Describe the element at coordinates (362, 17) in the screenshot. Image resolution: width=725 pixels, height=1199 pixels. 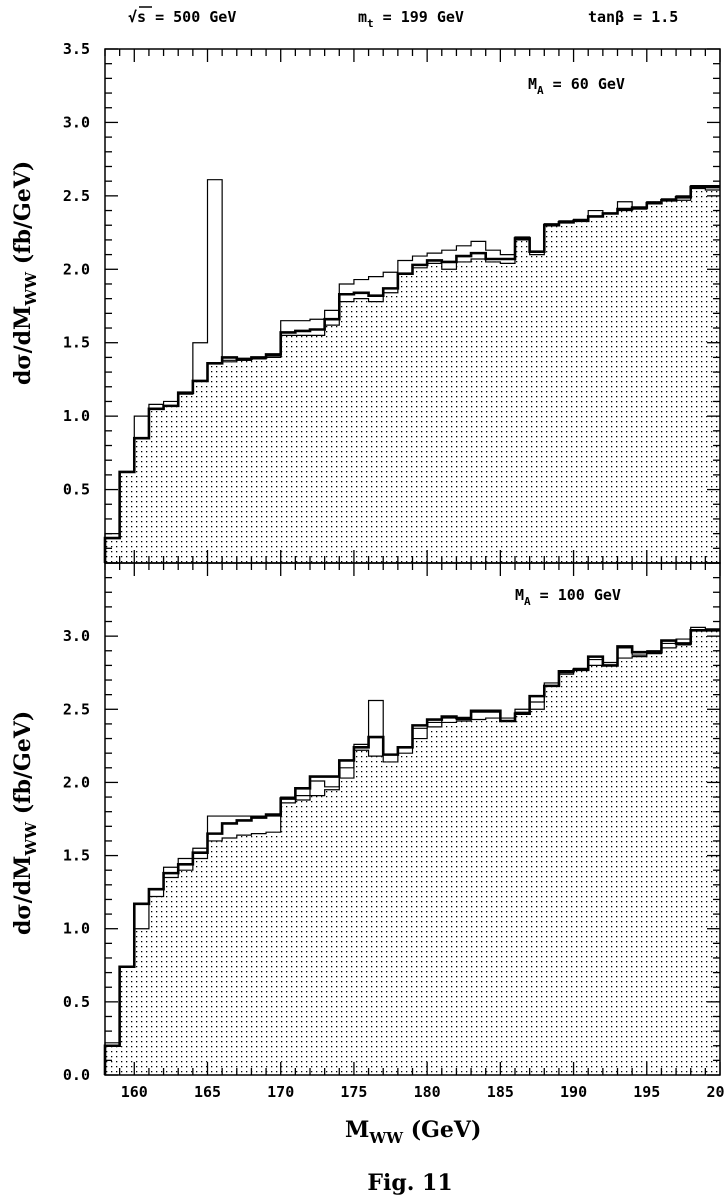
I see `top-mass-symbol: m` at that location.